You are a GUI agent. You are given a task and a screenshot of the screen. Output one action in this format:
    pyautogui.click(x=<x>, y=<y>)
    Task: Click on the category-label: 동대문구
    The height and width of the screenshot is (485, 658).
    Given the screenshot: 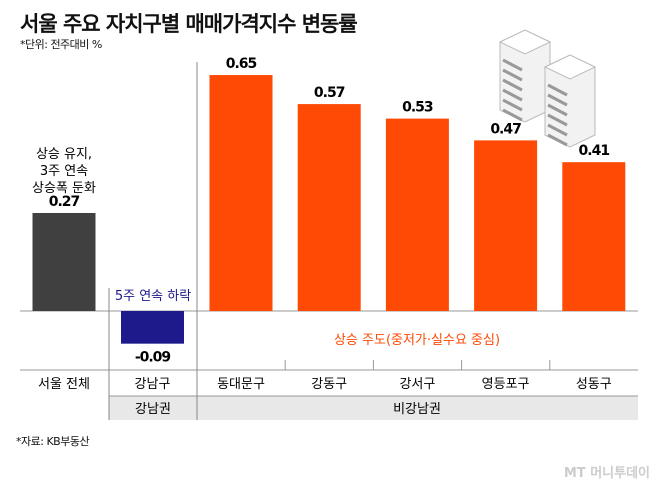 What is the action you would take?
    pyautogui.click(x=241, y=384)
    